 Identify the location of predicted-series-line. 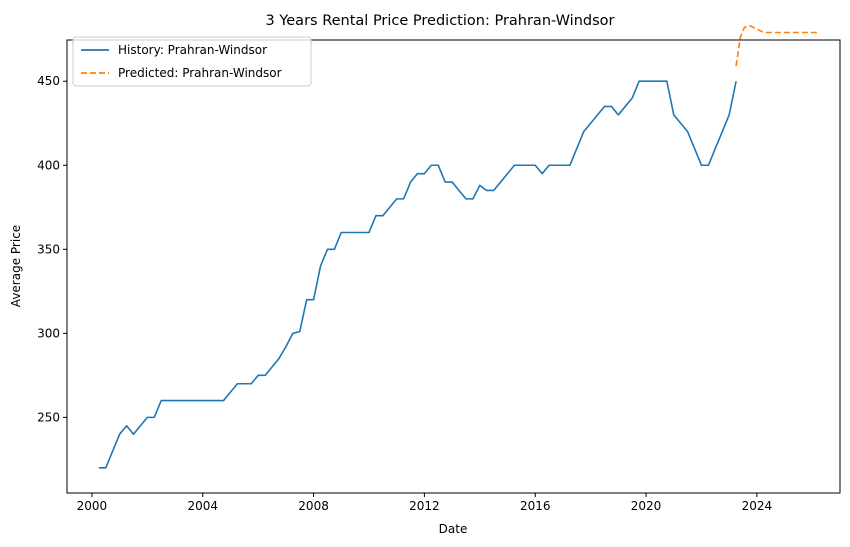
(777, 45).